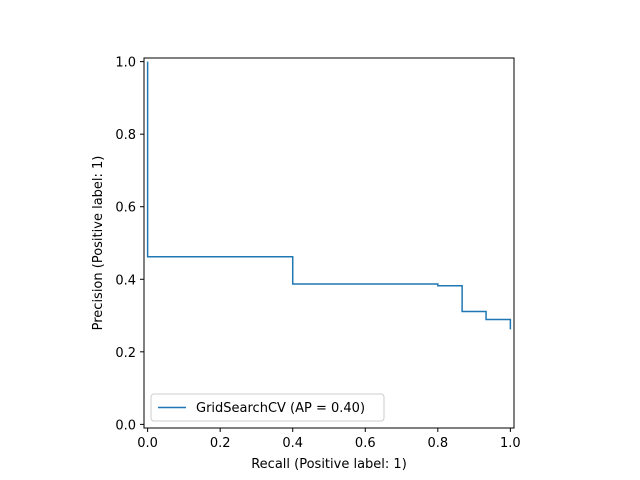  Describe the element at coordinates (329, 464) in the screenshot. I see `x-axis-label: Recall (Positive label: 1)` at that location.